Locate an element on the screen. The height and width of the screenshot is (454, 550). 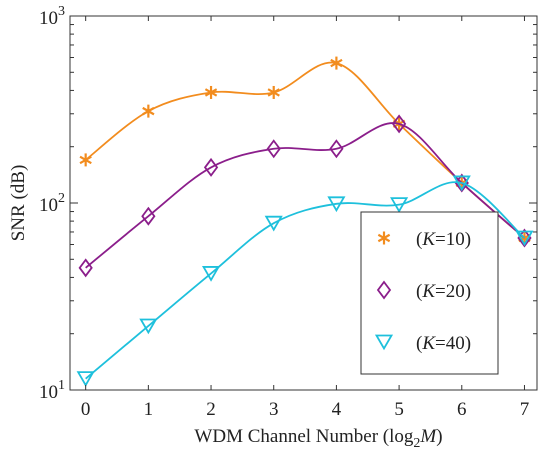
x-tick-label: 1 is located at coordinates (149, 409).